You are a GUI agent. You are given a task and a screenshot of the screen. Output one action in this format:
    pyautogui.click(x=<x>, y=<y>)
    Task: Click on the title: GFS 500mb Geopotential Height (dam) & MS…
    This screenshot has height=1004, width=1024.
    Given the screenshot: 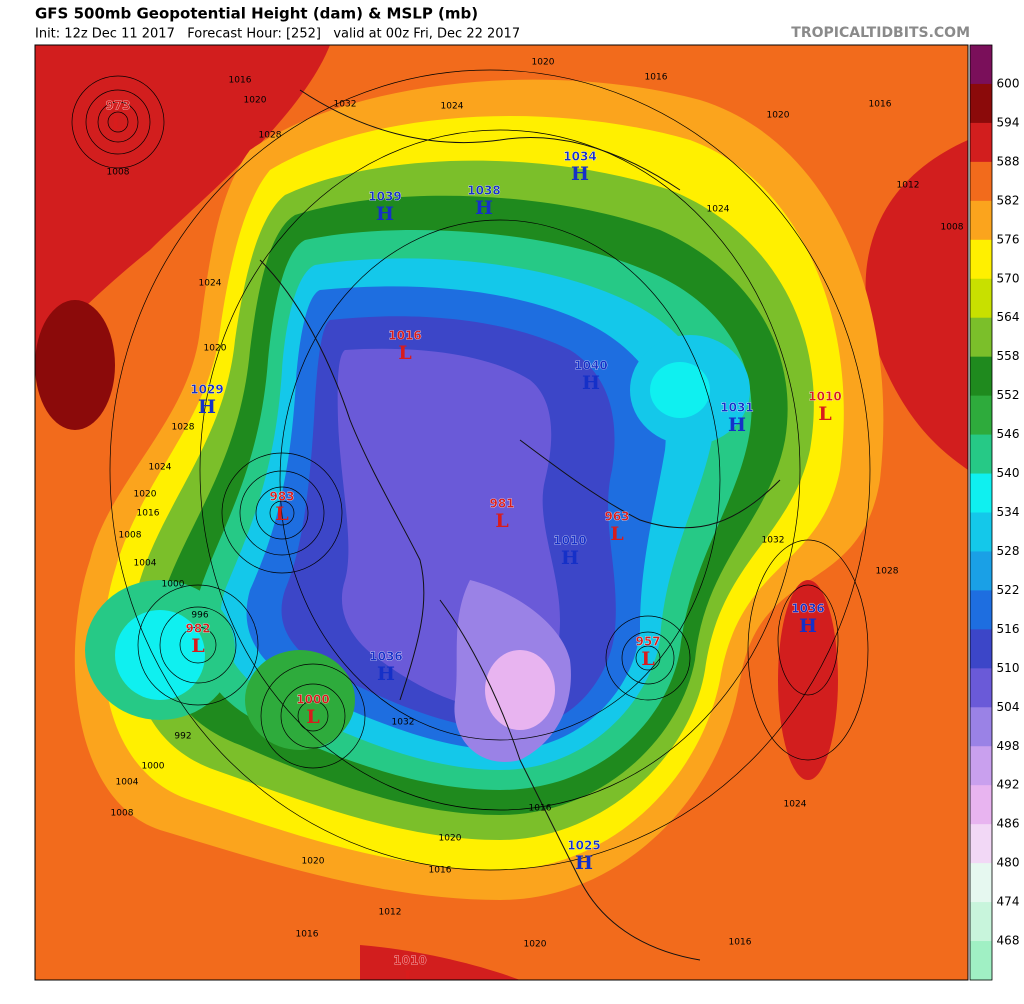 What is the action you would take?
    pyautogui.click(x=256, y=14)
    